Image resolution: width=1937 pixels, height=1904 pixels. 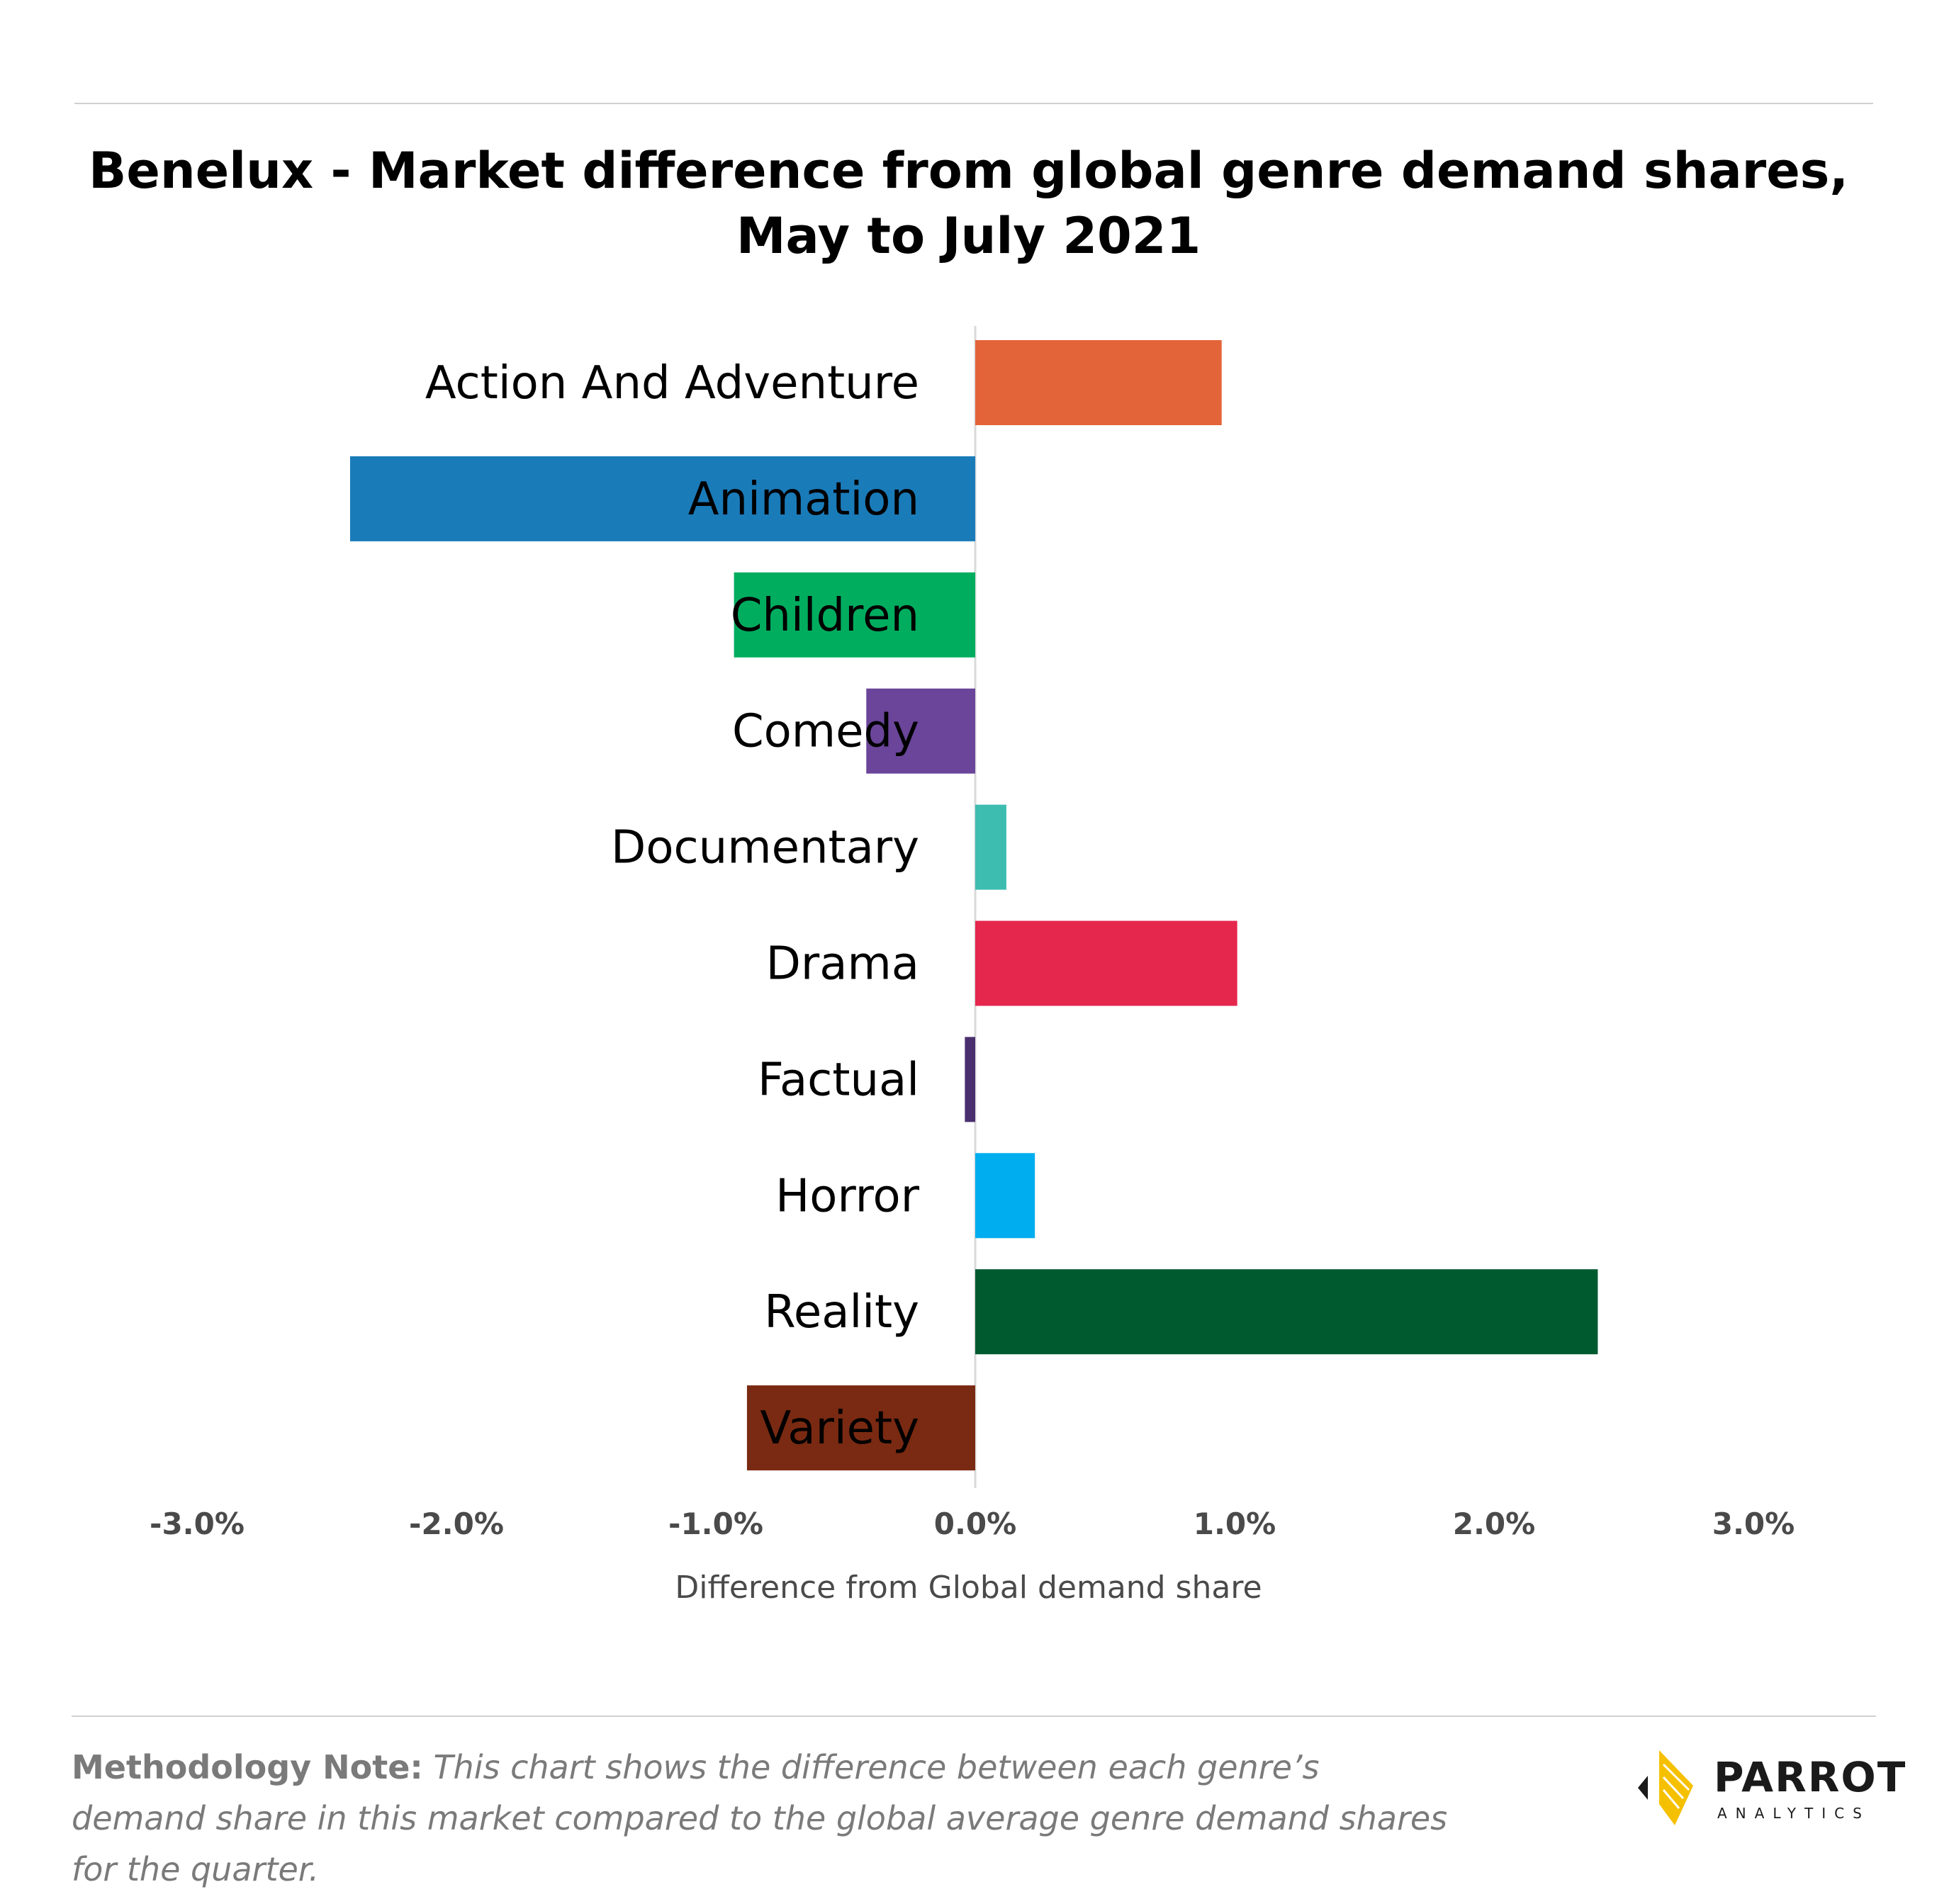 I want to click on bar-action-and-adventure, so click(x=1098, y=383).